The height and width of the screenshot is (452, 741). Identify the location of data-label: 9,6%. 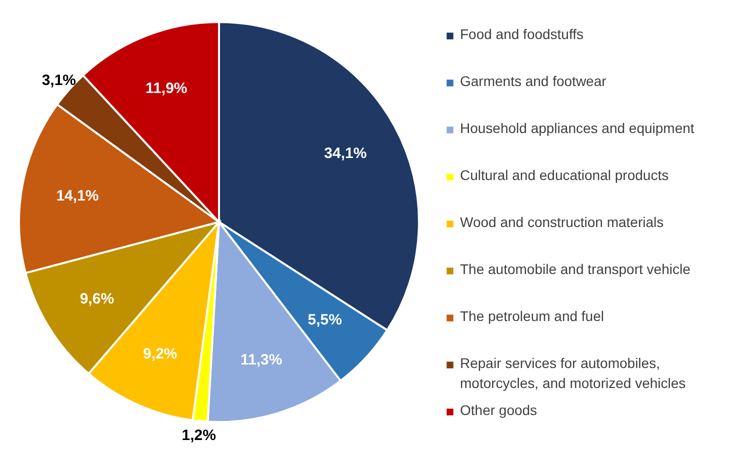
(97, 299).